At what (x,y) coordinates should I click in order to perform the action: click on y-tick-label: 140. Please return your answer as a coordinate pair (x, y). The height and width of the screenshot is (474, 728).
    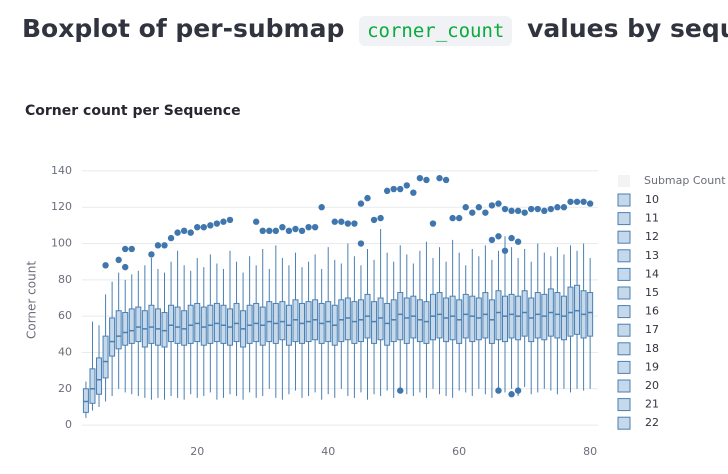
    Looking at the image, I should click on (61, 170).